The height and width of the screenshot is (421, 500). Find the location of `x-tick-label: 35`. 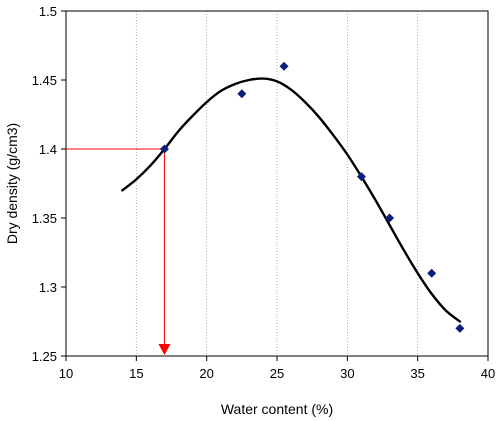

x-tick-label: 35 is located at coordinates (417, 373).